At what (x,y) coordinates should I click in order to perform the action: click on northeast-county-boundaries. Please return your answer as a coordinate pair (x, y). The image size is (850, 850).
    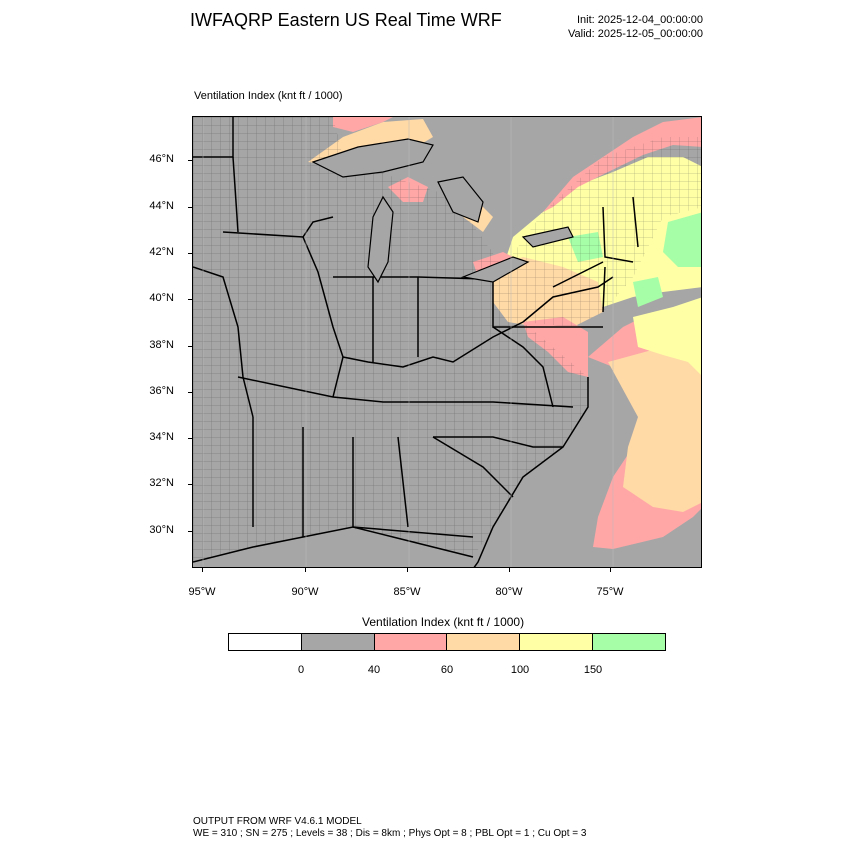
    Looking at the image, I should click on (602, 232).